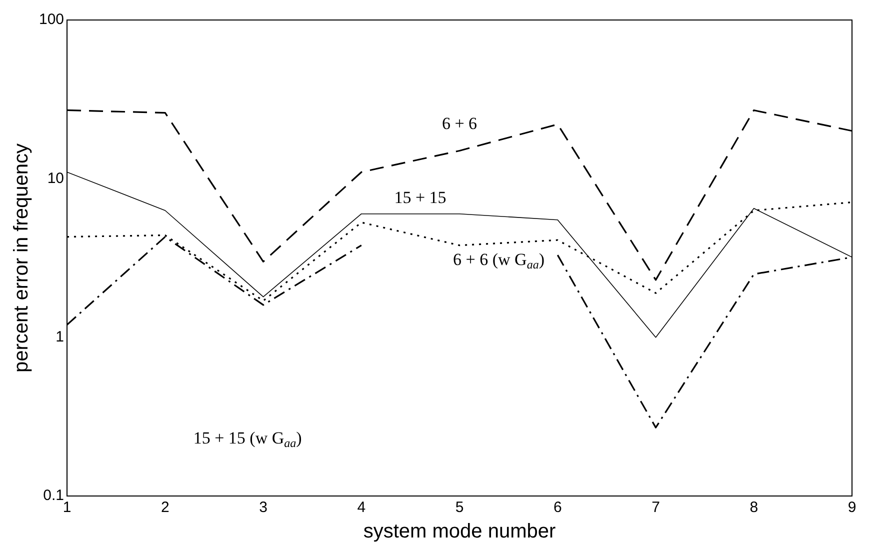  Describe the element at coordinates (21, 258) in the screenshot. I see `y-axis-title: percent error in frequency` at that location.